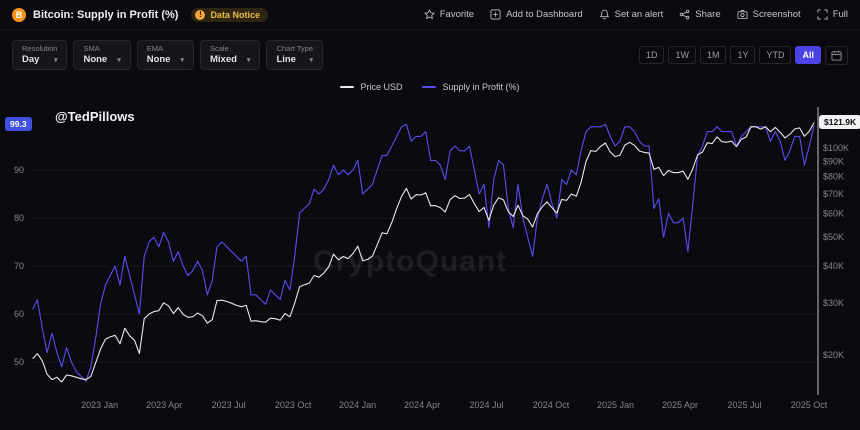 The width and height of the screenshot is (860, 430). I want to click on full-button: Full, so click(832, 14).